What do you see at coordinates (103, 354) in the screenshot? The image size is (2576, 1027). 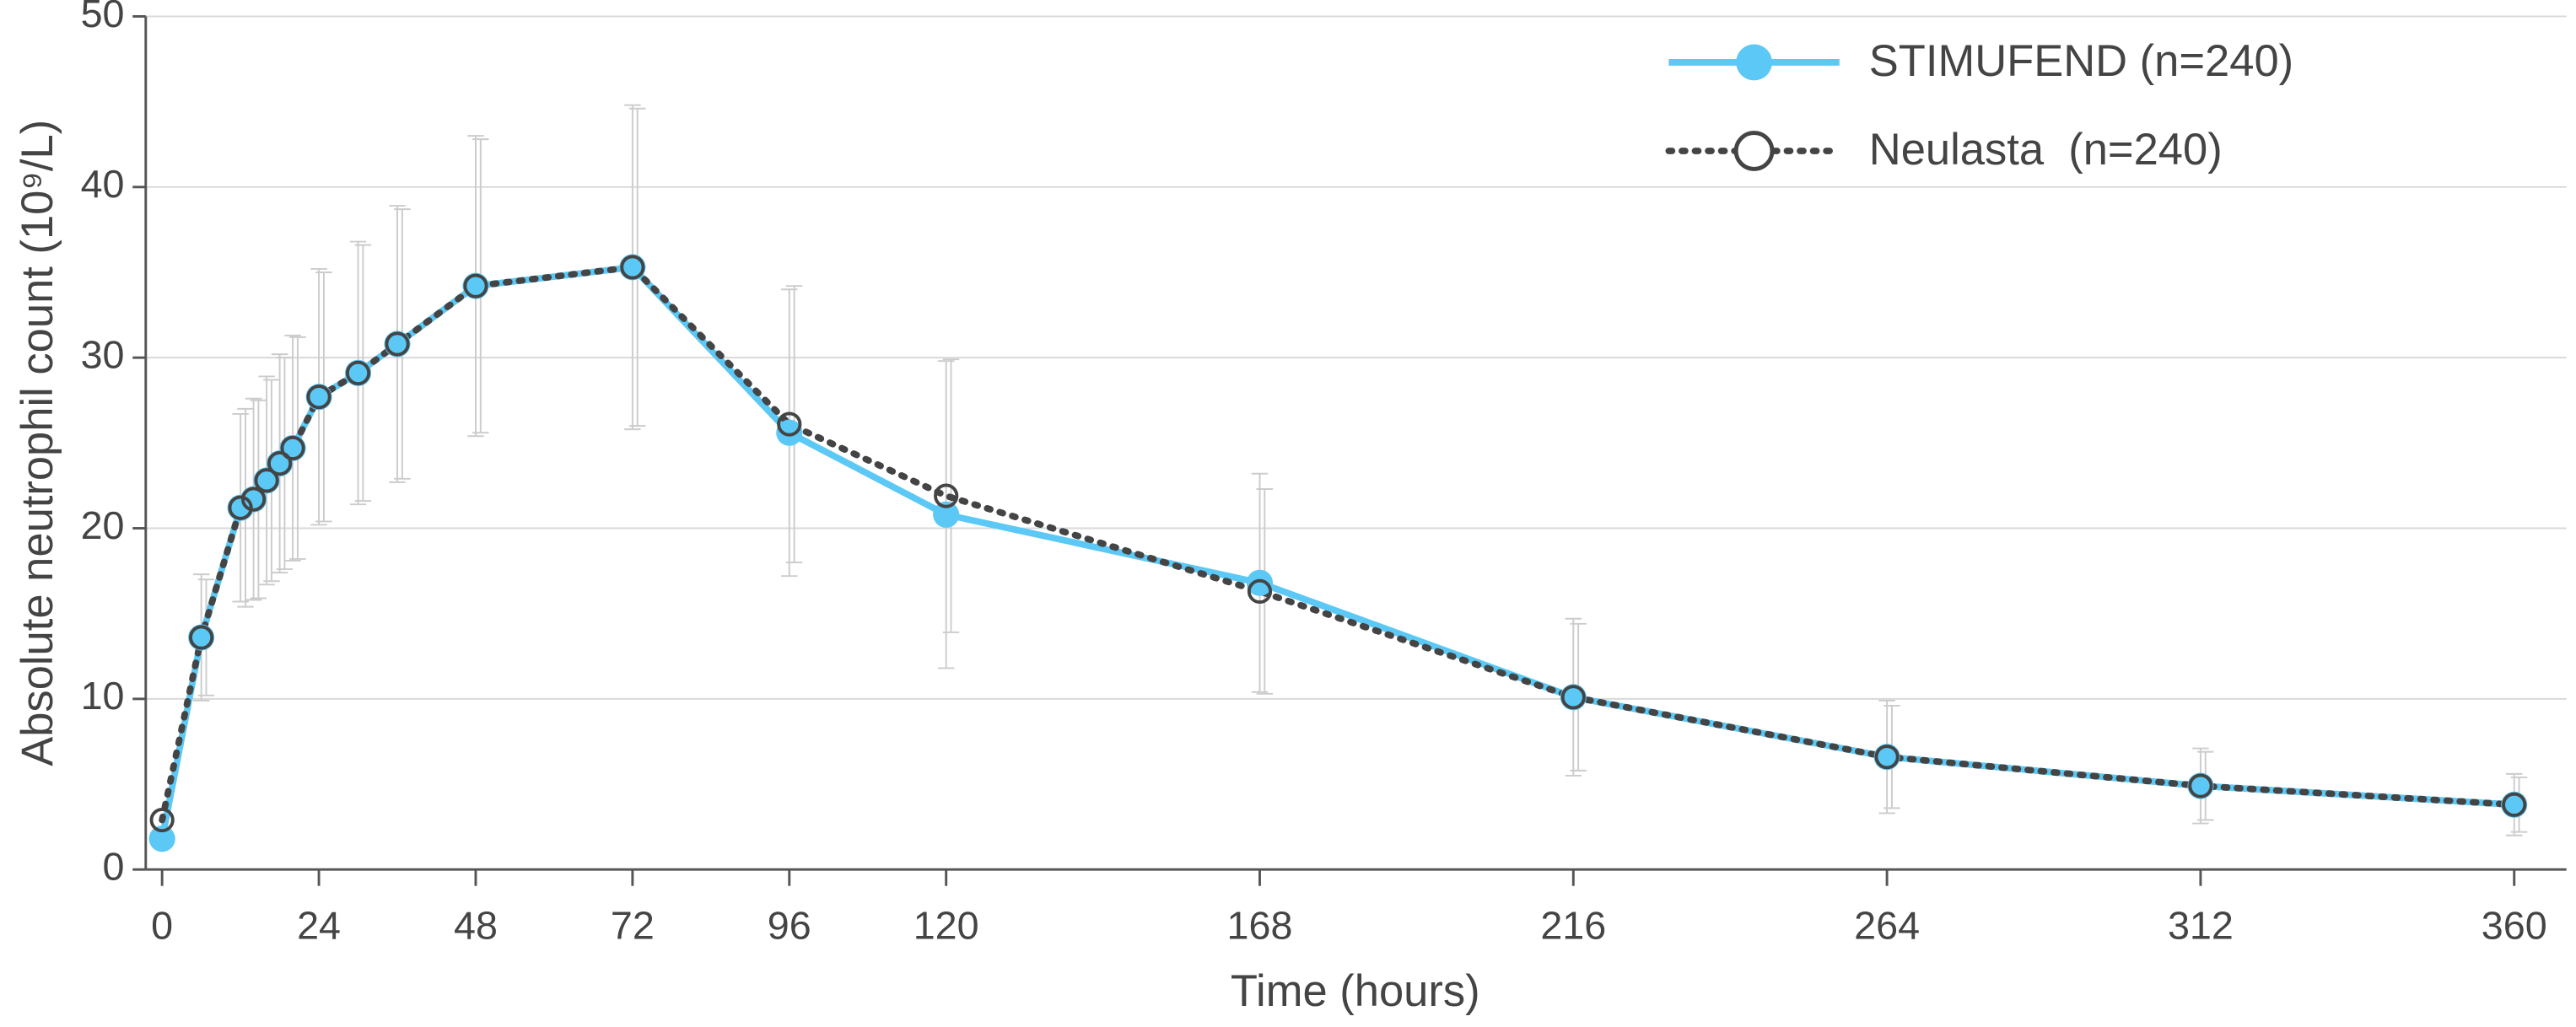 I see `y-tick-label: 30` at bounding box center [103, 354].